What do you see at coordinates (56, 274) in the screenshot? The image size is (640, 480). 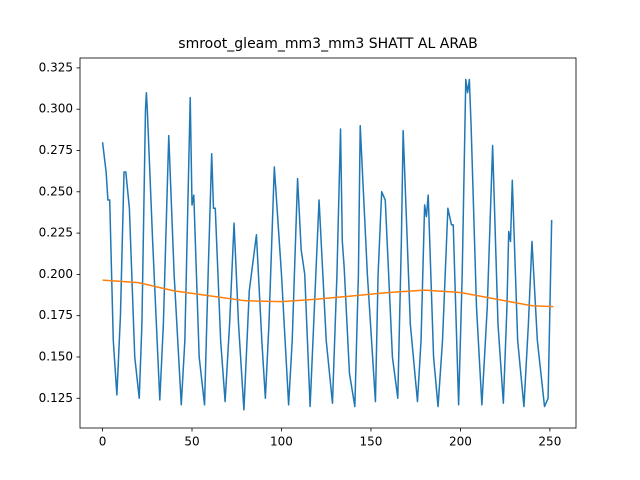 I see `y-tick-label: 0.200` at bounding box center [56, 274].